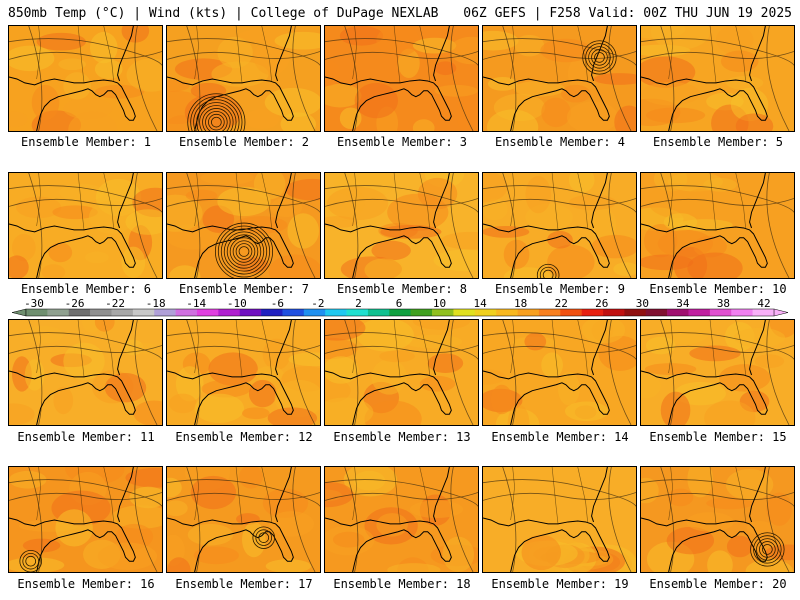 This screenshot has width=800, height=600. Describe the element at coordinates (86, 437) in the screenshot. I see `ensemble-member-label: Ensemble Member: 11` at that location.